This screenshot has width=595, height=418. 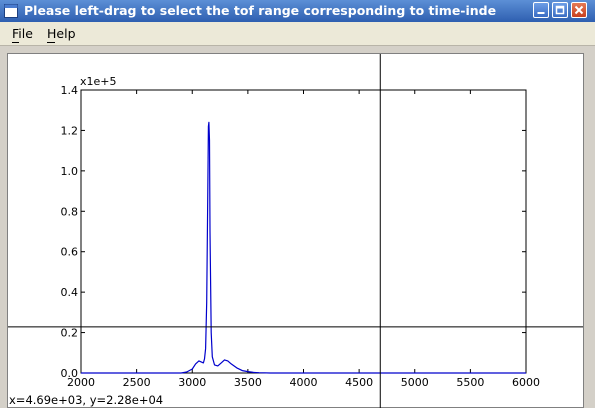 What do you see at coordinates (86, 400) in the screenshot?
I see `cursor-coordinates-readout: x=4.69e+03, y=2.28e+04` at bounding box center [86, 400].